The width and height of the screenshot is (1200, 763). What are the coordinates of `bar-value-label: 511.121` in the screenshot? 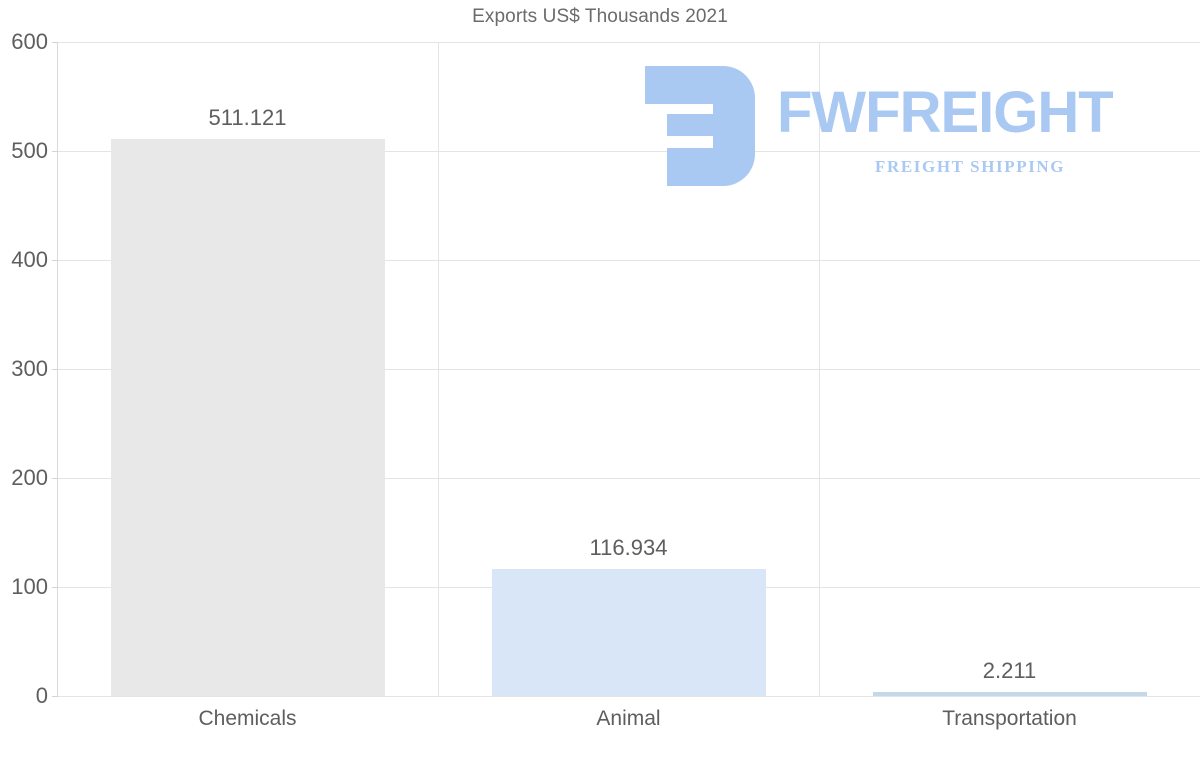 It's located at (247, 117).